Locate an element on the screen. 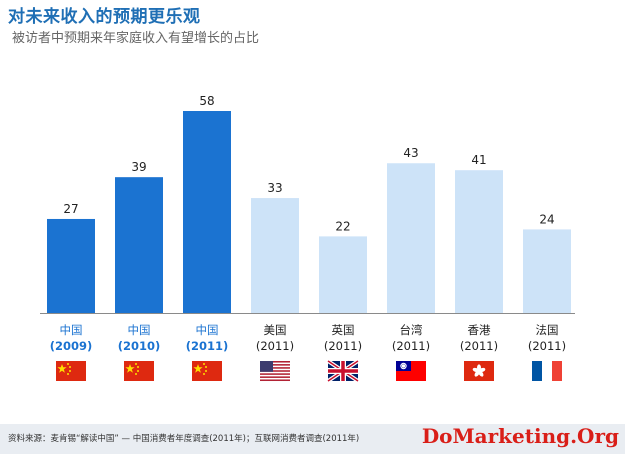  uk-flag-icon is located at coordinates (343, 371).